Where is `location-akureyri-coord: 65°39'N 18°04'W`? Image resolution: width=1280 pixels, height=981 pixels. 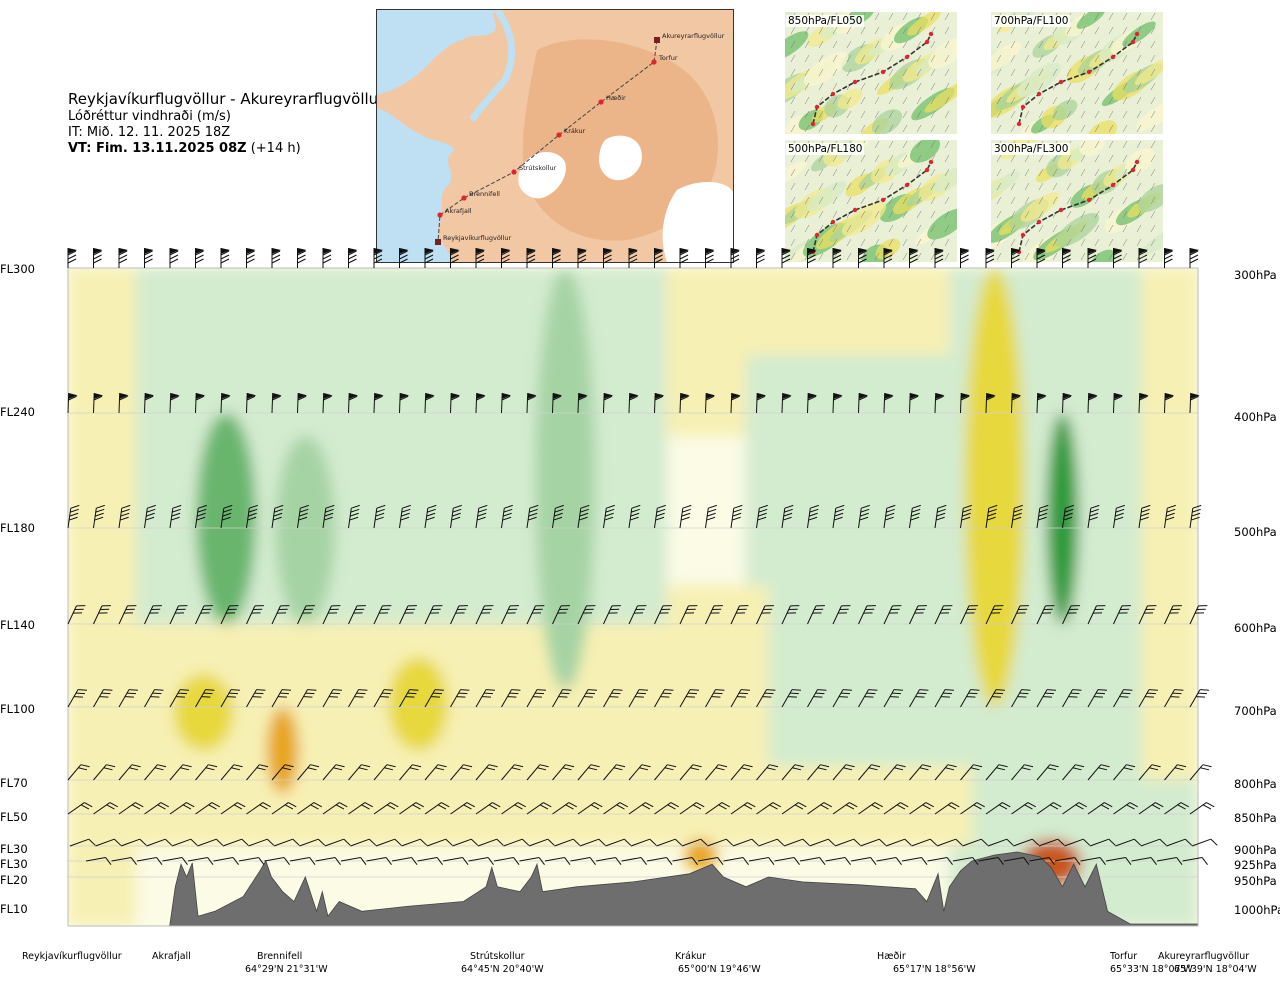
location-akureyri-coord: 65°39'N 18°04'W is located at coordinates (1215, 969).